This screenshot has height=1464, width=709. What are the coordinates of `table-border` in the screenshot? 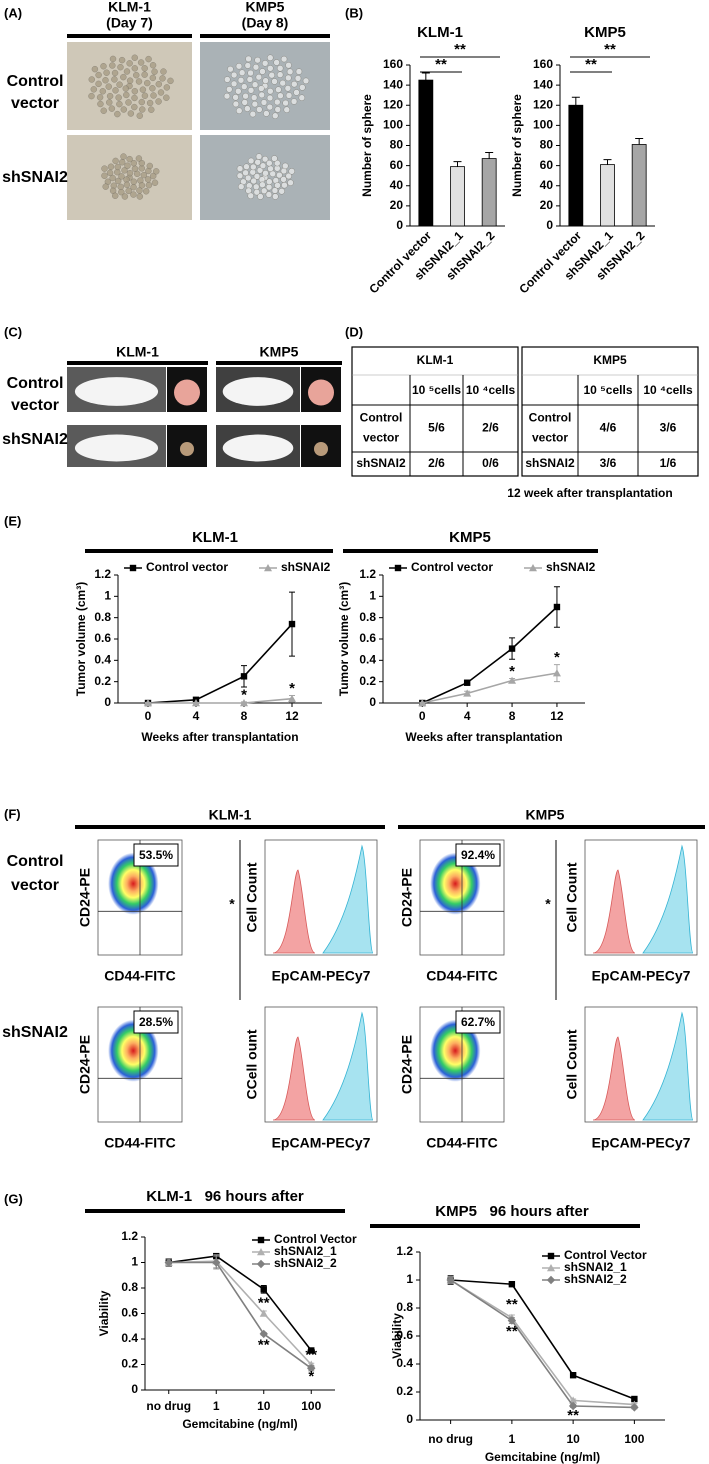 It's located at (610, 411).